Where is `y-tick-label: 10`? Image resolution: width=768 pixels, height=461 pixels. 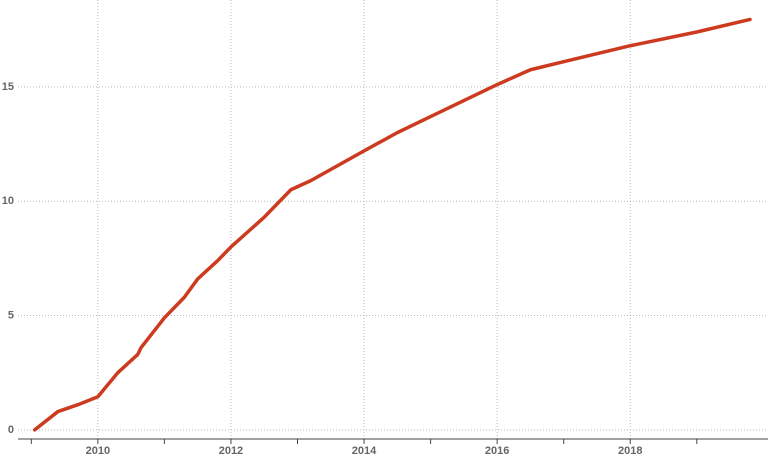 y-tick-label: 10 is located at coordinates (8, 201).